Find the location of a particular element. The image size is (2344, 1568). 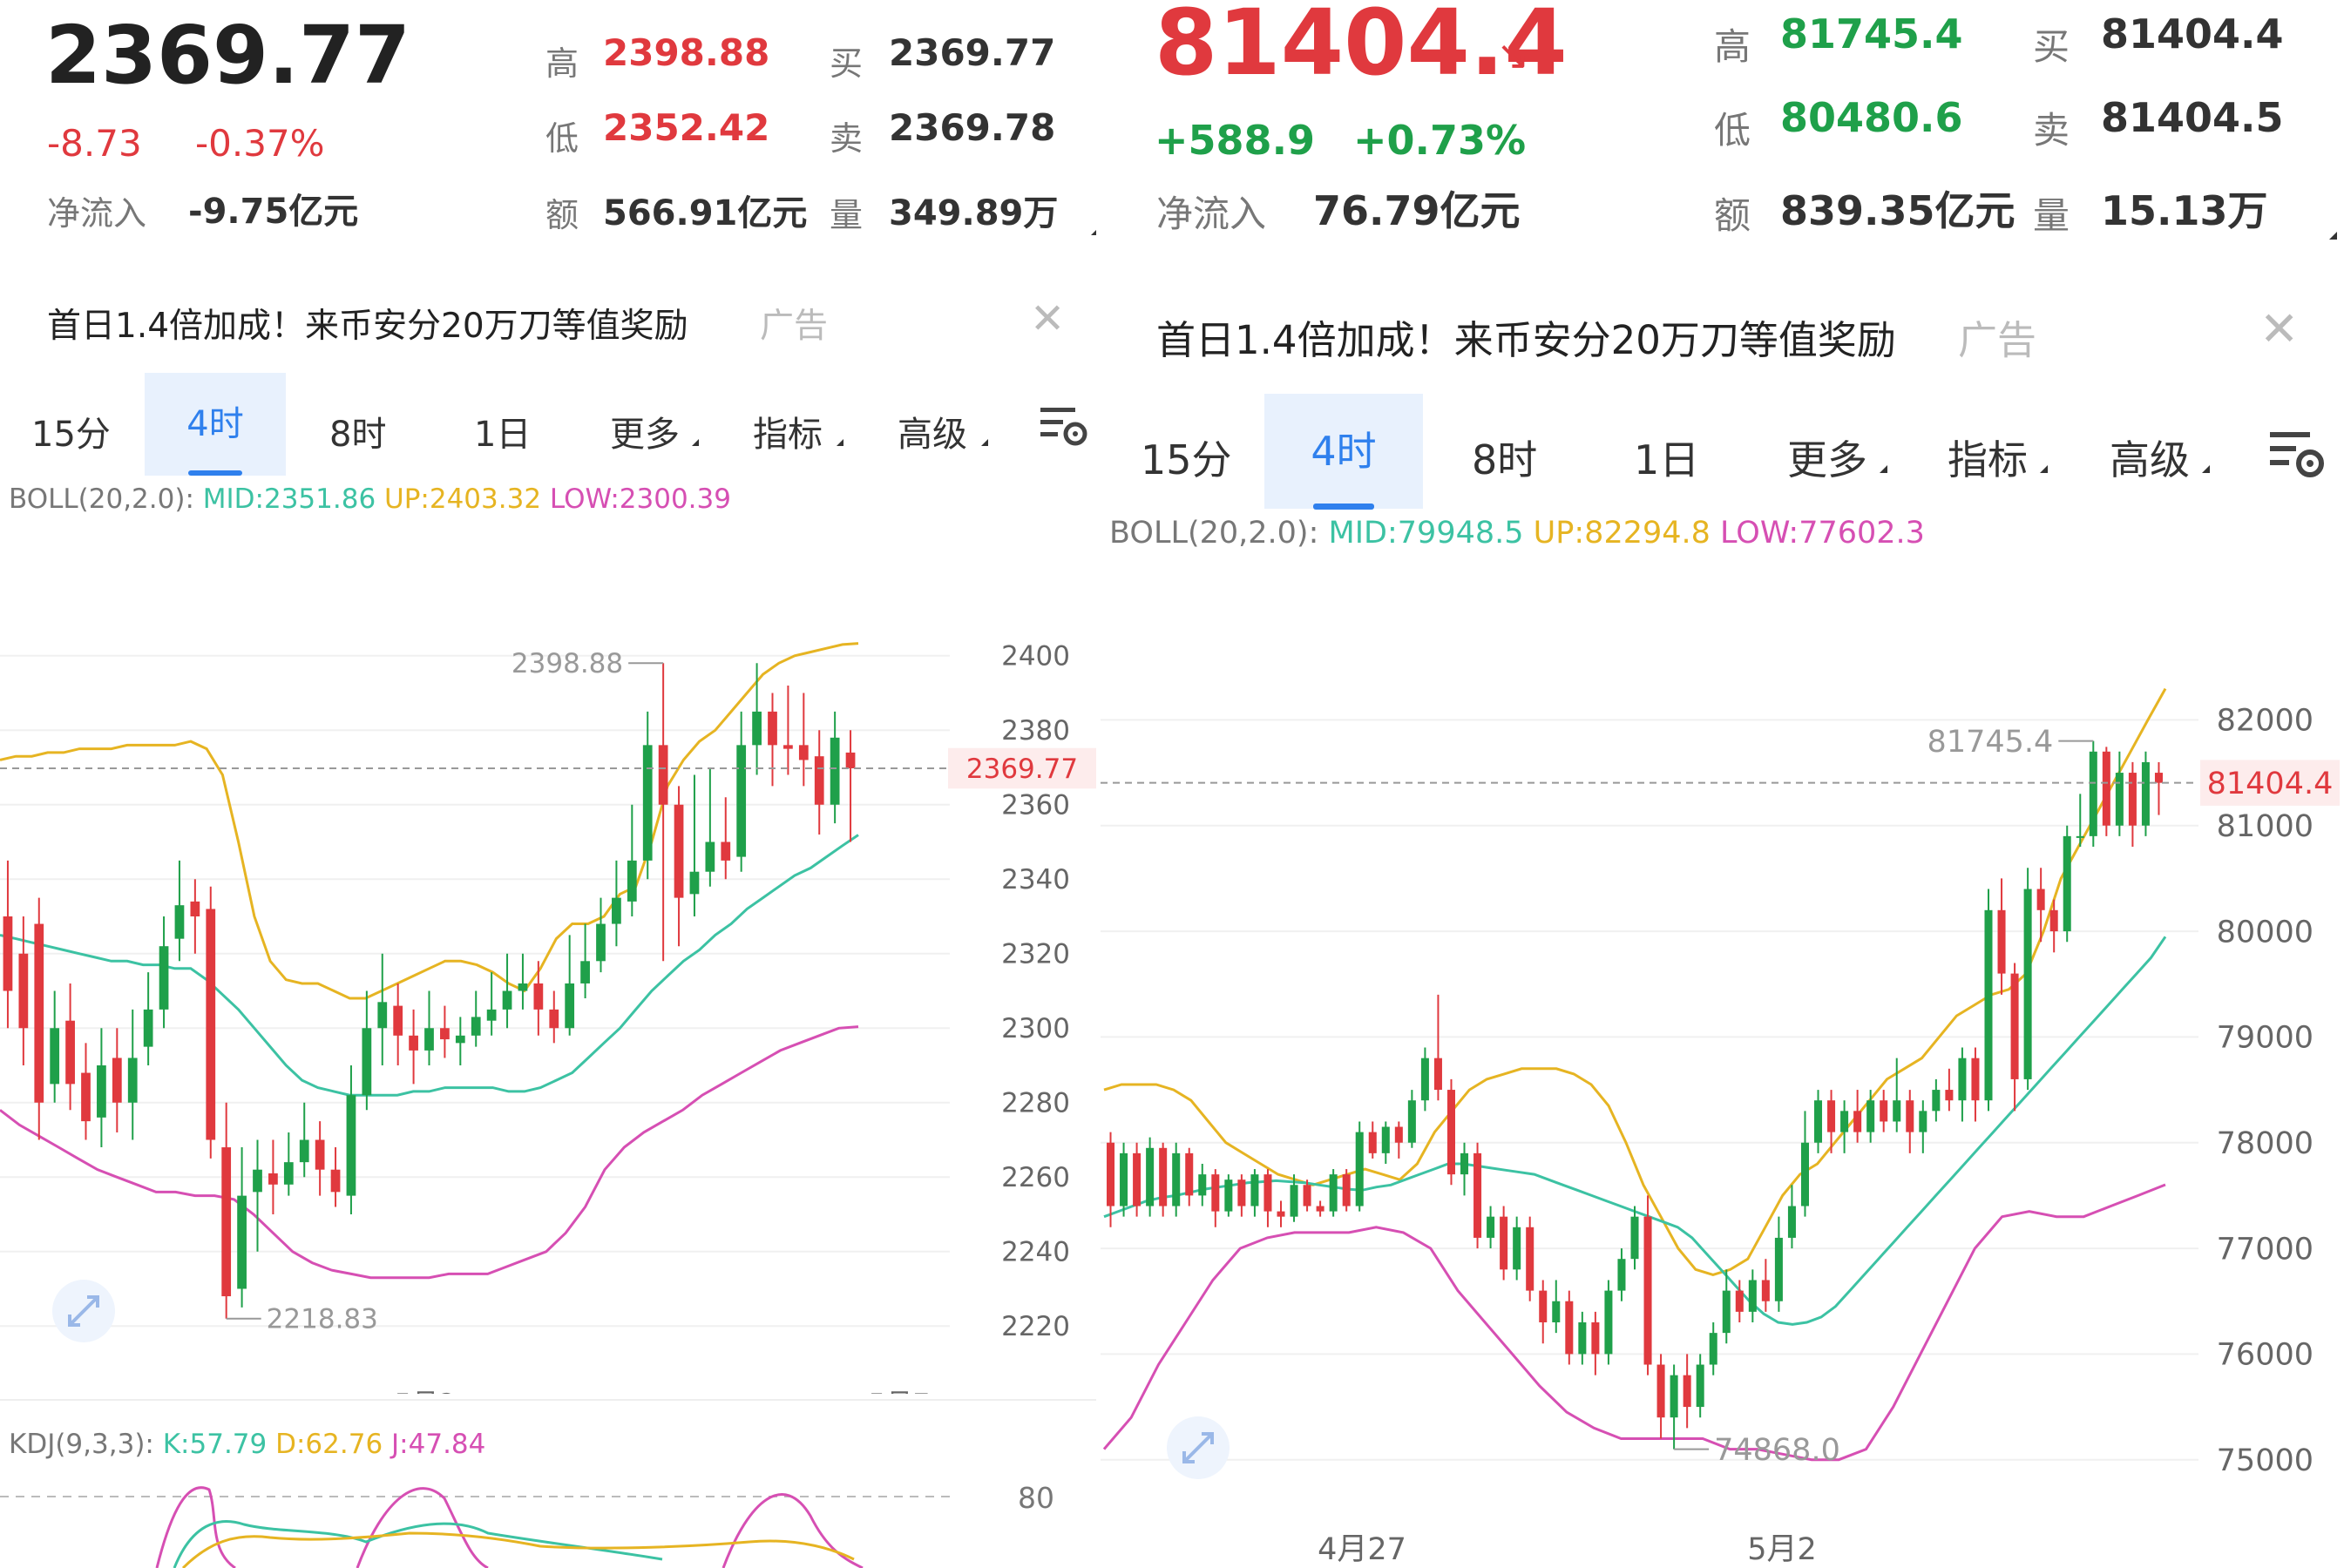

y-tick-label: 78000 is located at coordinates (2265, 1143).